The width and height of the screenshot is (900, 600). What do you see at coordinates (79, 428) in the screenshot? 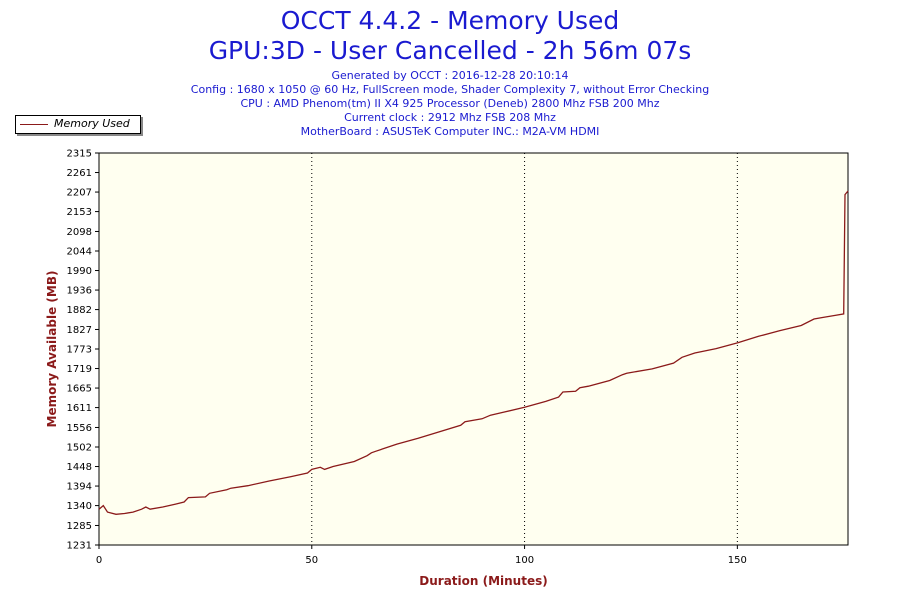
I see `y-tick-label: 1556` at bounding box center [79, 428].